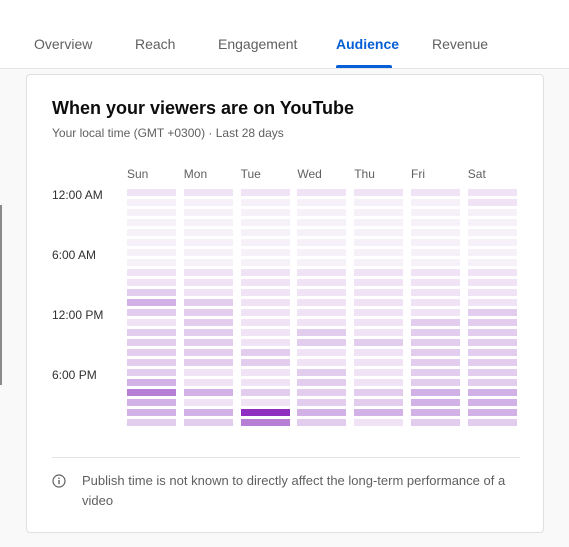 This screenshot has width=569, height=547. I want to click on tab-engagement: Engagement, so click(258, 44).